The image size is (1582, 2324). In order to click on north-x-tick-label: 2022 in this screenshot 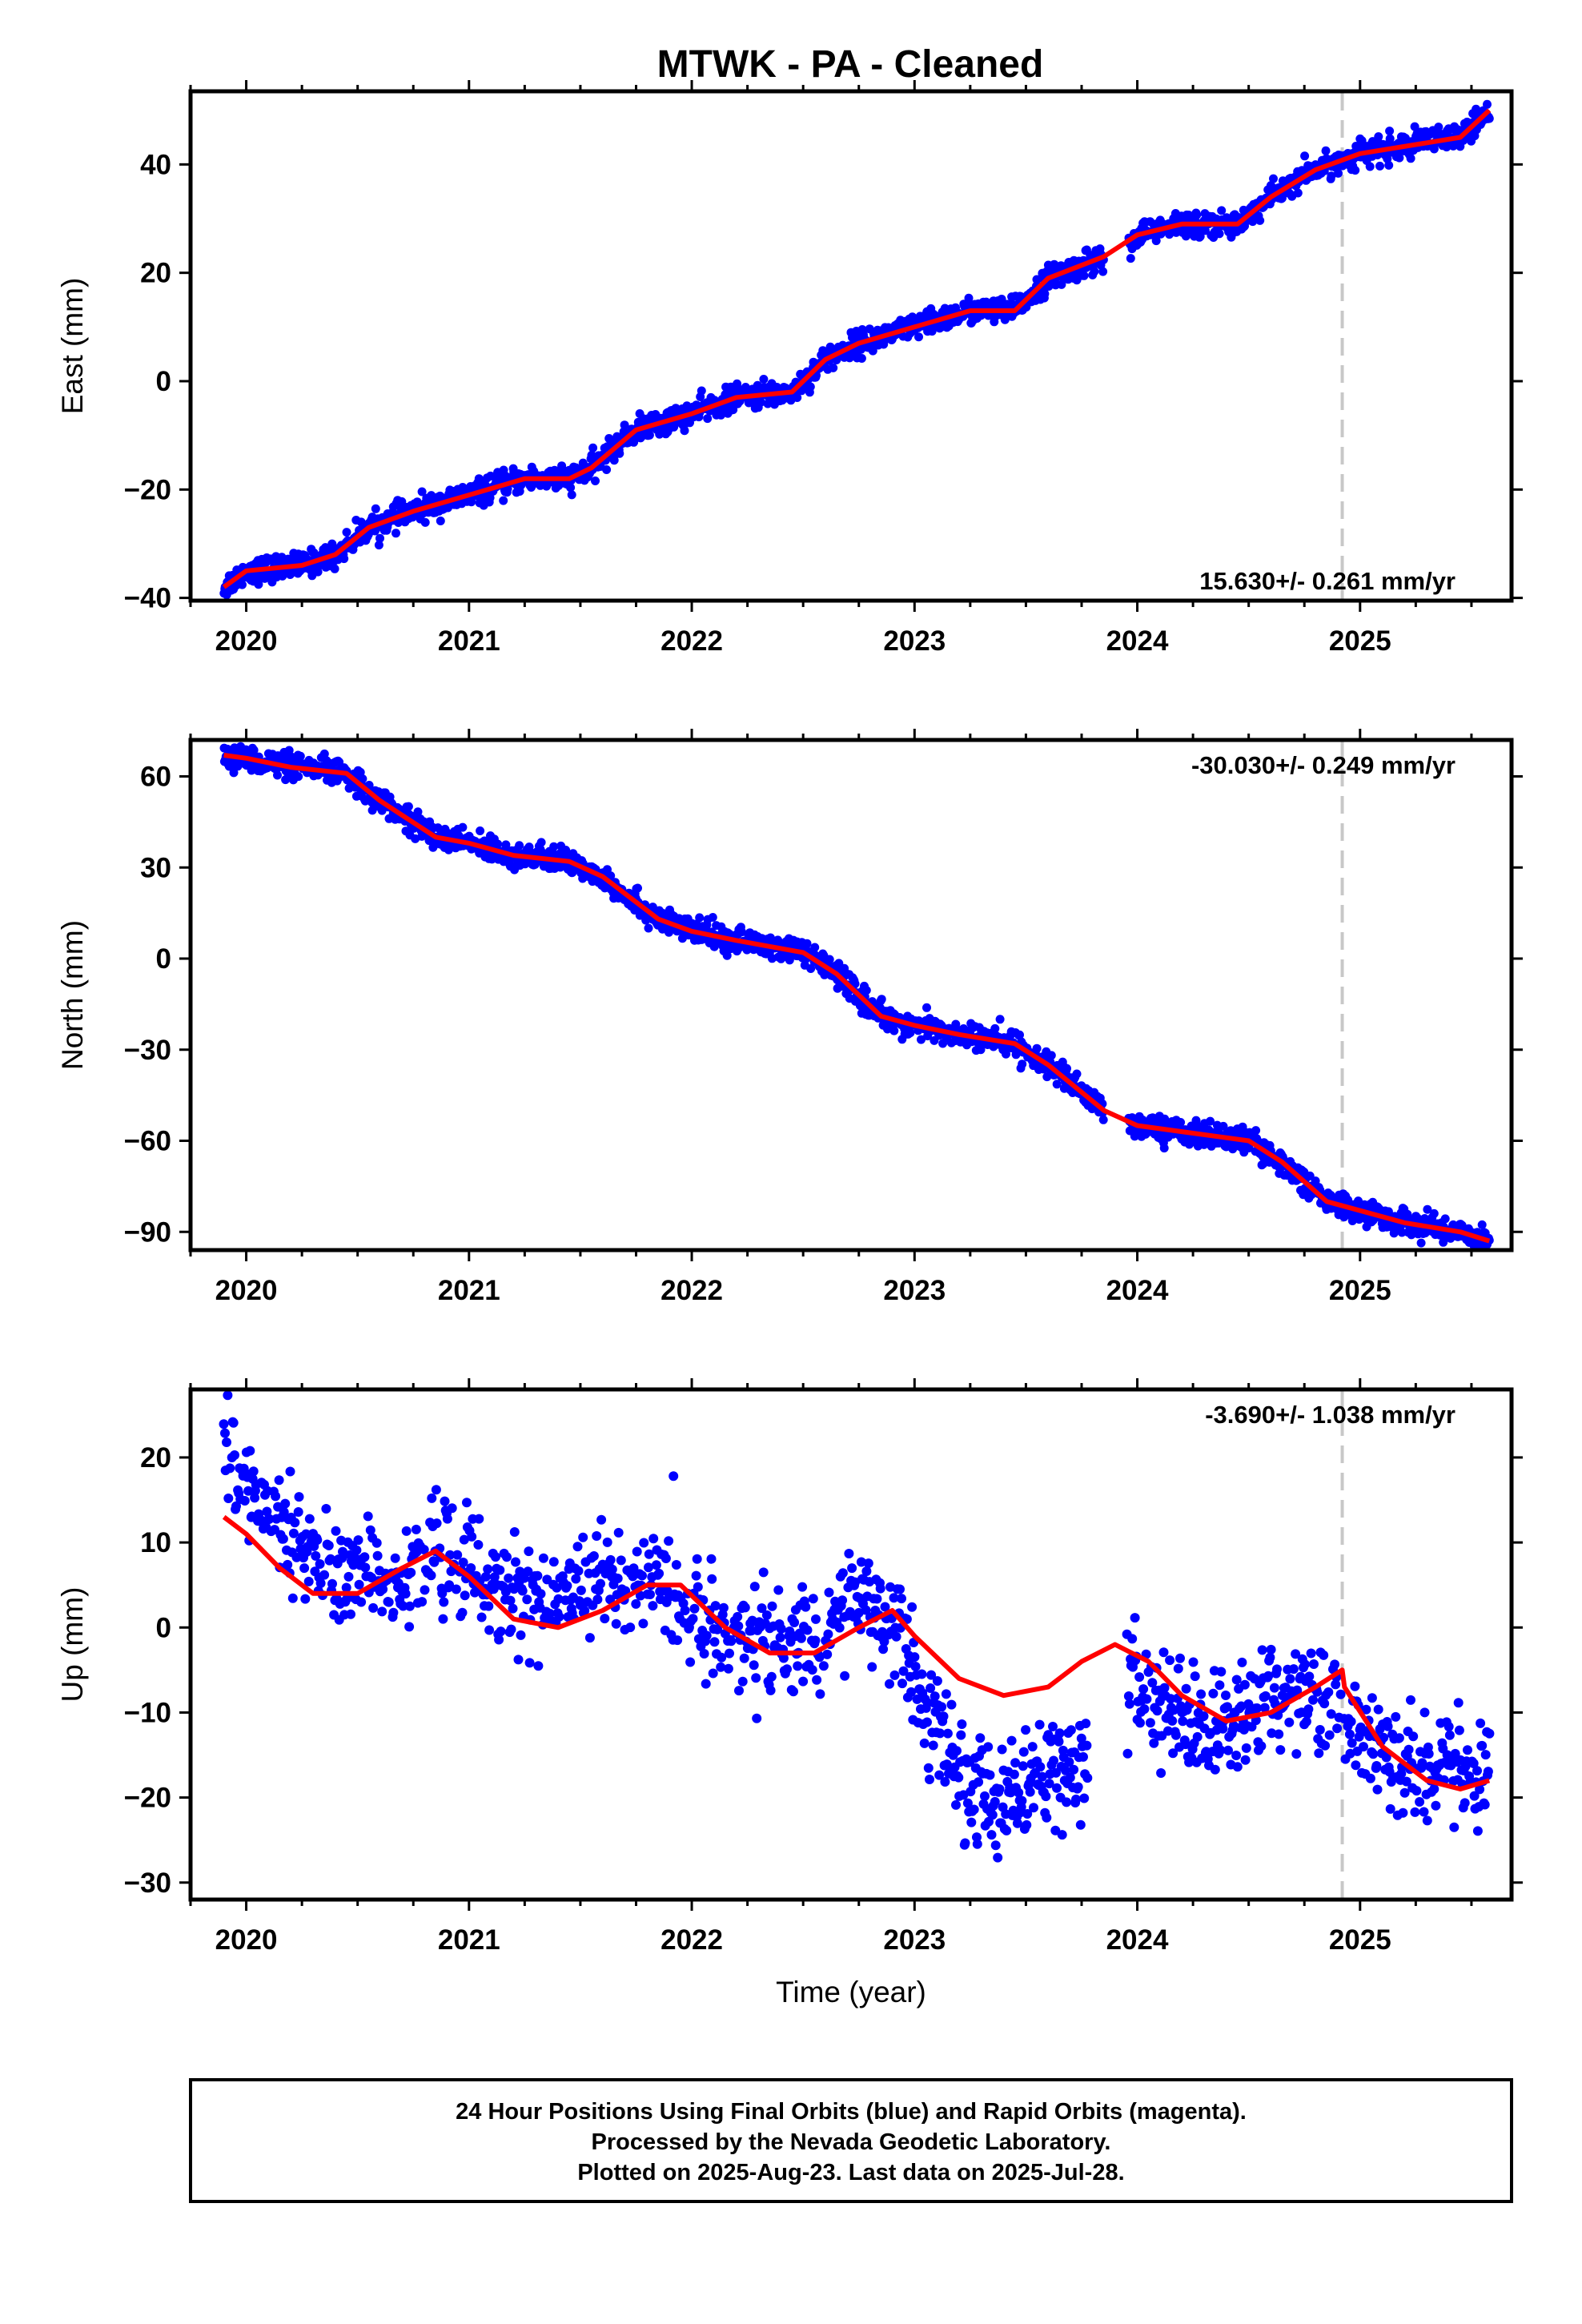, I will do `click(692, 1290)`.